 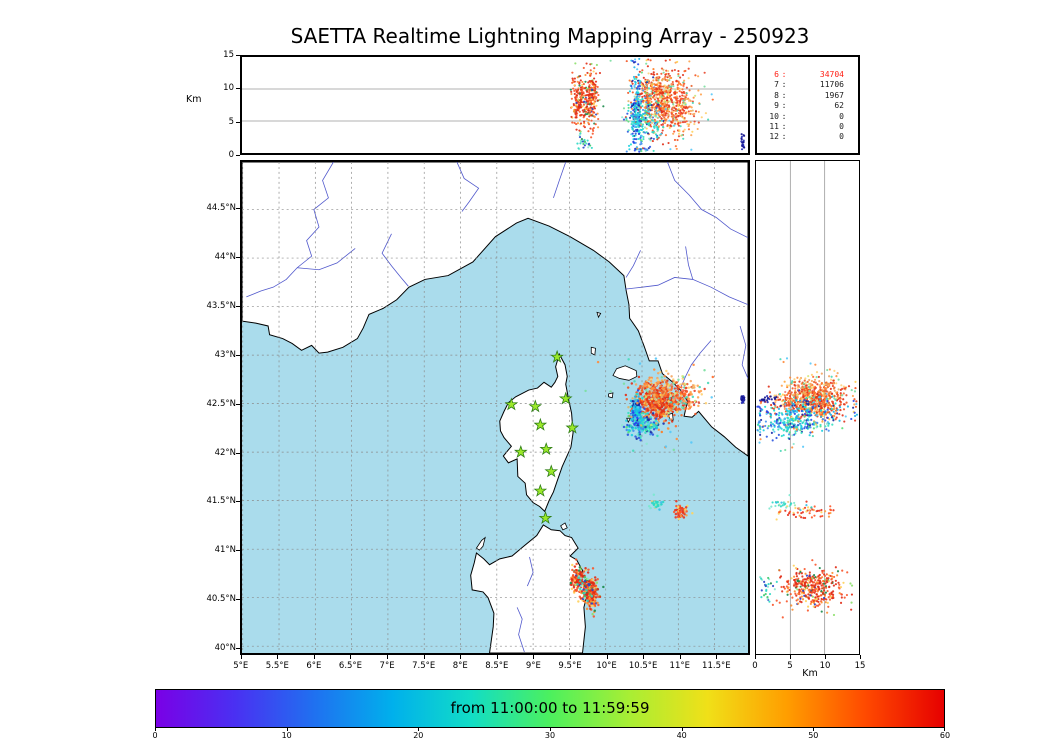 What do you see at coordinates (807, 488) in the screenshot?
I see `lightning-points-altlat` at bounding box center [807, 488].